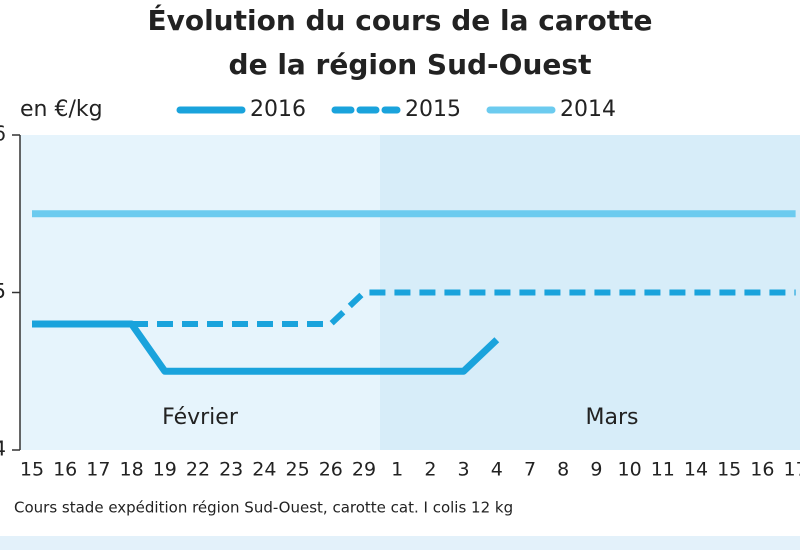 Image resolution: width=800 pixels, height=550 pixels. What do you see at coordinates (298, 470) in the screenshot?
I see `x-tick-label: 25` at bounding box center [298, 470].